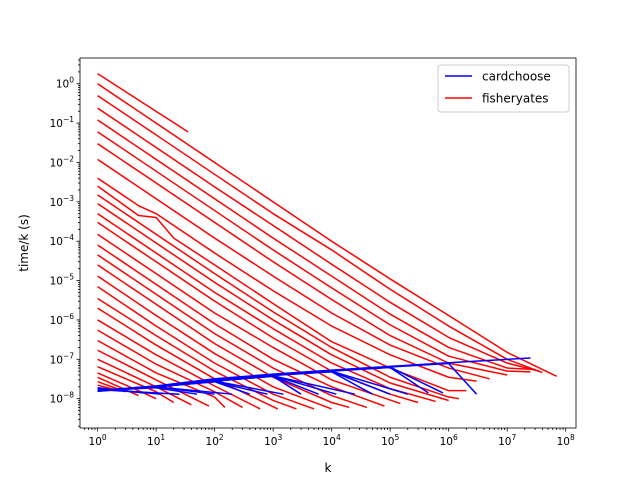 This screenshot has height=484, width=640. I want to click on y-tick-label: 10⁻², so click(62, 161).